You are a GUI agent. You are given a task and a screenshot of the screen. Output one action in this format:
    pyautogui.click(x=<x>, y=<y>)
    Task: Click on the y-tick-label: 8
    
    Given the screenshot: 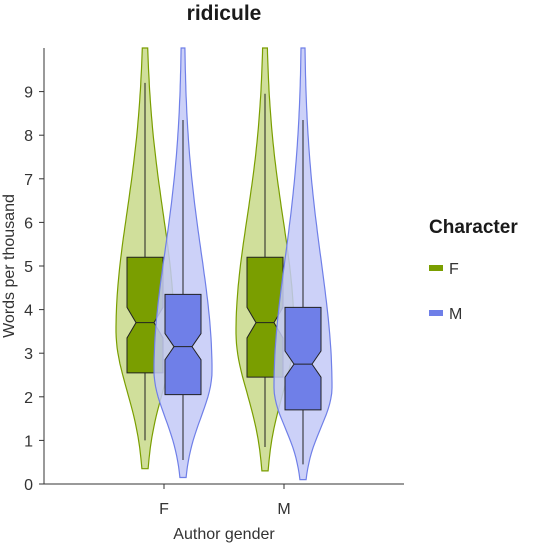 What is the action you would take?
    pyautogui.click(x=28, y=136)
    